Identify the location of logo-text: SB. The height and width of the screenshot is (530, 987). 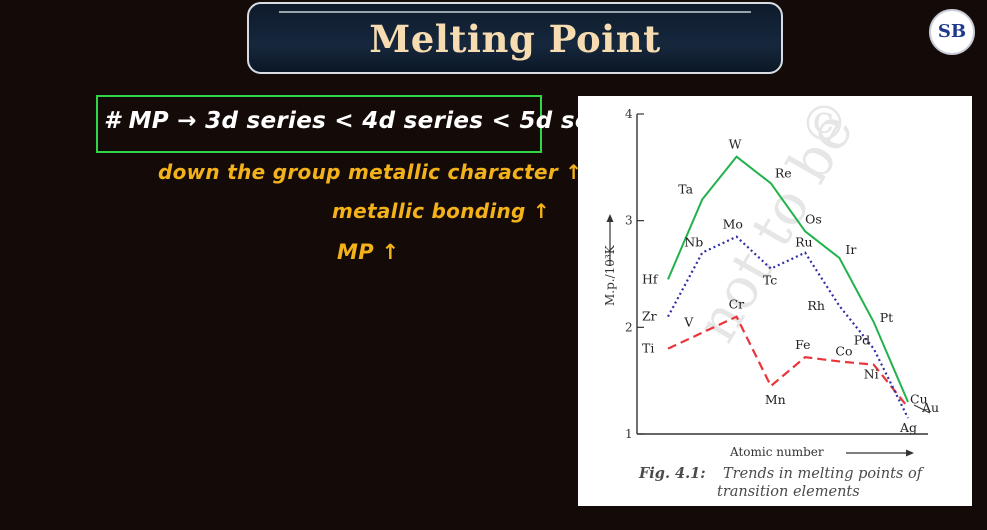
(952, 31).